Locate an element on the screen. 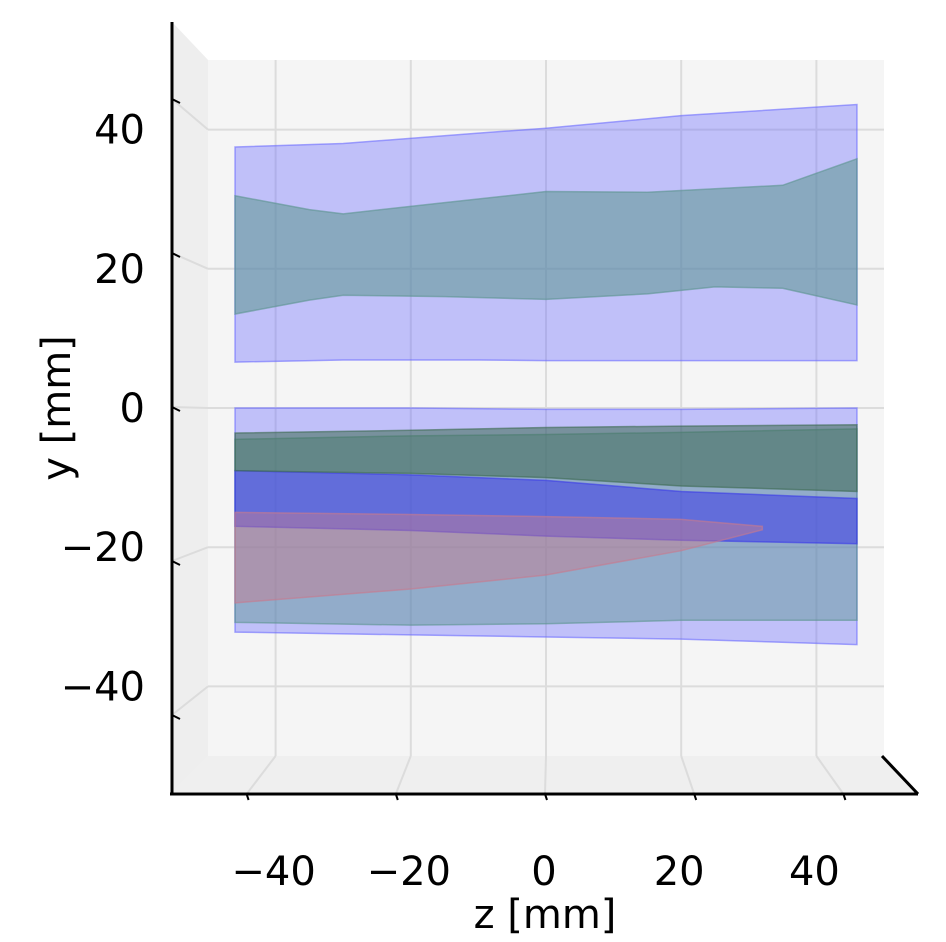 The height and width of the screenshot is (942, 946). x-tick-label-4: 40 is located at coordinates (814, 872).